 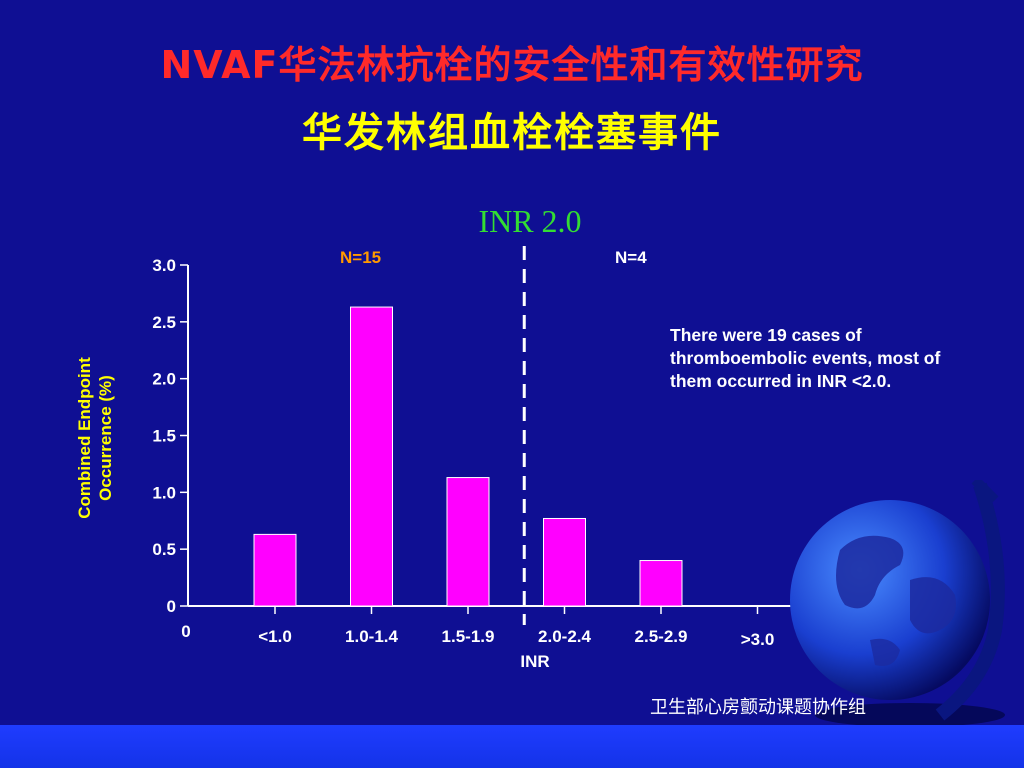 I want to click on n-right-count: N=4, so click(x=631, y=257).